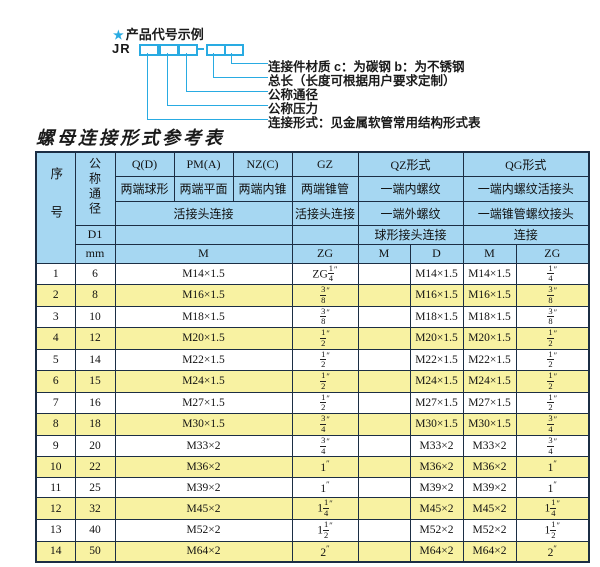  What do you see at coordinates (55, 487) in the screenshot?
I see `cell-seq: 11` at bounding box center [55, 487].